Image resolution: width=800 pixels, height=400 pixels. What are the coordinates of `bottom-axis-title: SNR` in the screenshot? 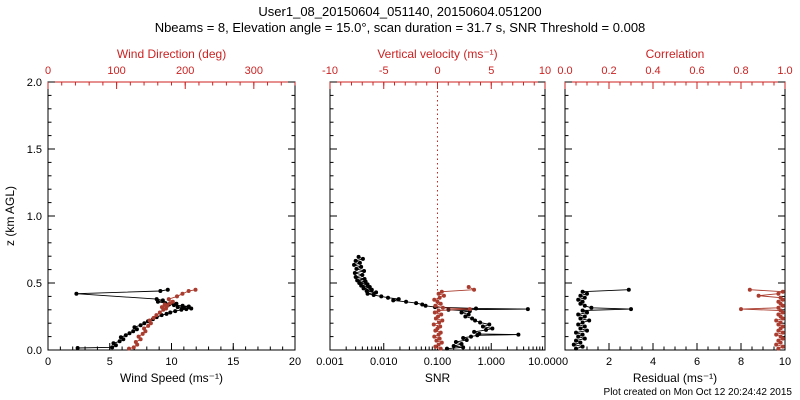 It's located at (438, 378).